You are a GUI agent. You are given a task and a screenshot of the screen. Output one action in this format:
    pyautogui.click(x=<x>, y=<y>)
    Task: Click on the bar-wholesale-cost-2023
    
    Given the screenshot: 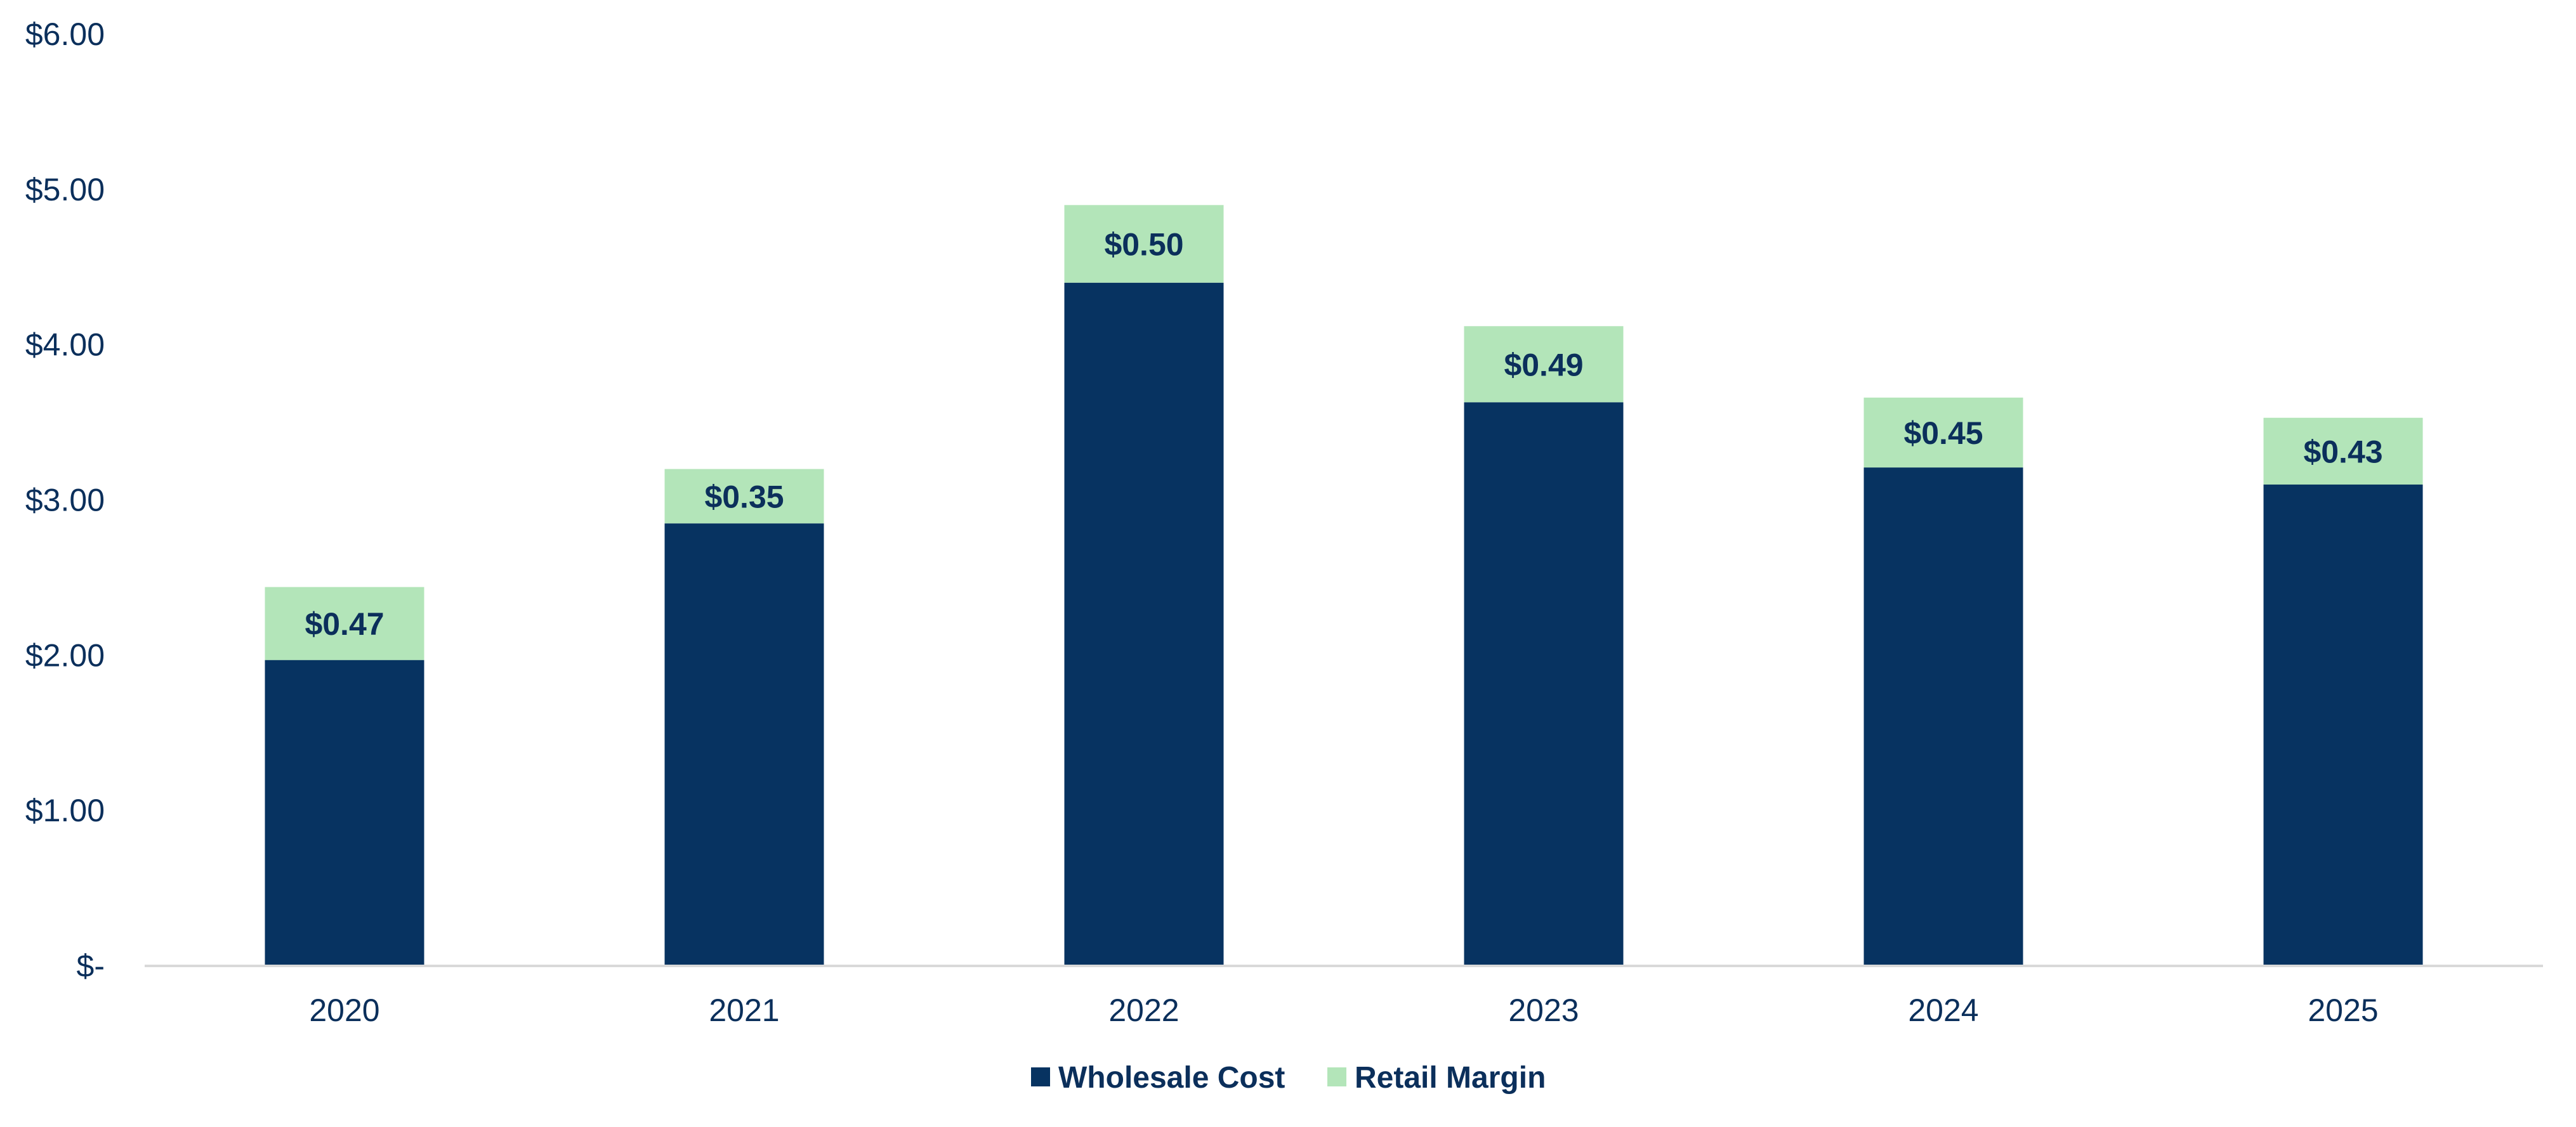 What is the action you would take?
    pyautogui.click(x=1544, y=684)
    